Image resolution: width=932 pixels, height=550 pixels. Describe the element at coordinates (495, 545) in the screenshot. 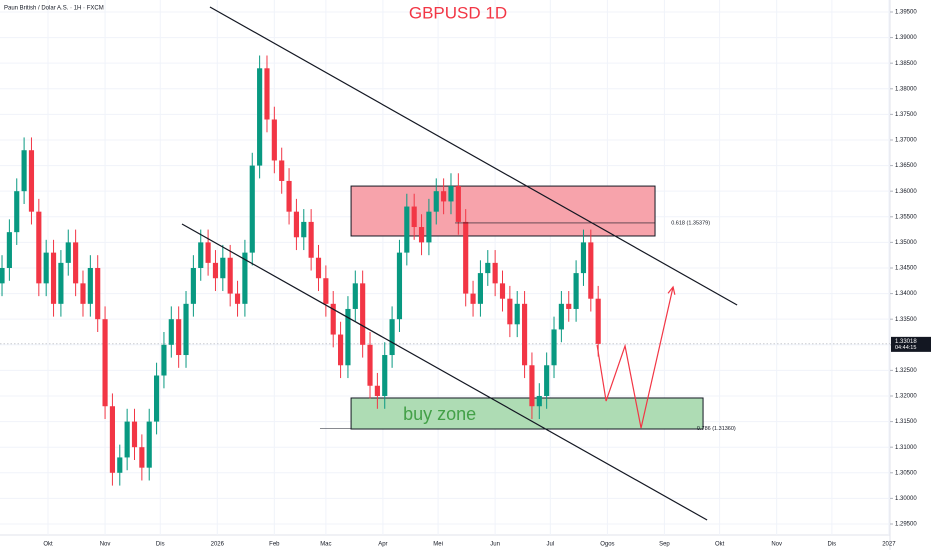

I see `x-tick-label: Jun` at that location.